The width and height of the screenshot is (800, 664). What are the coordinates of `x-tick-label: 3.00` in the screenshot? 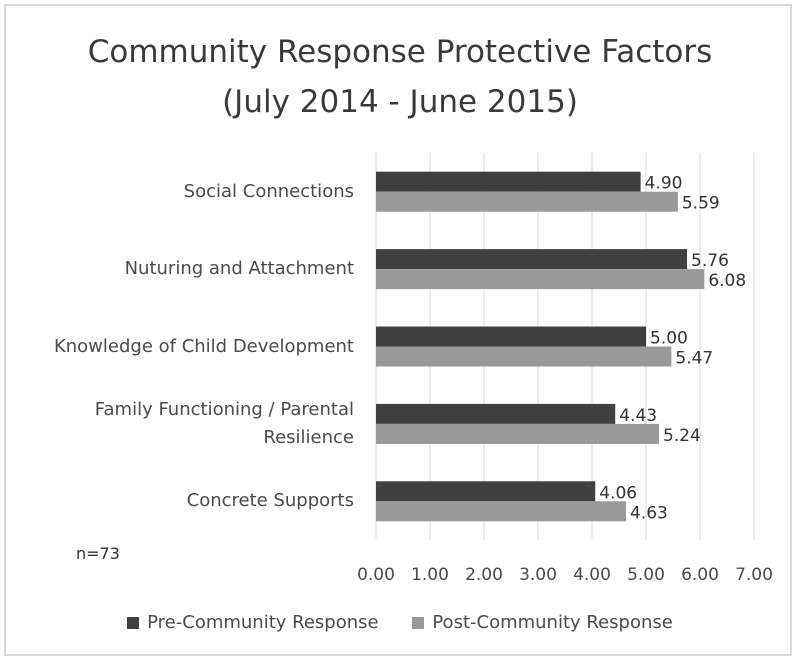 It's located at (538, 575).